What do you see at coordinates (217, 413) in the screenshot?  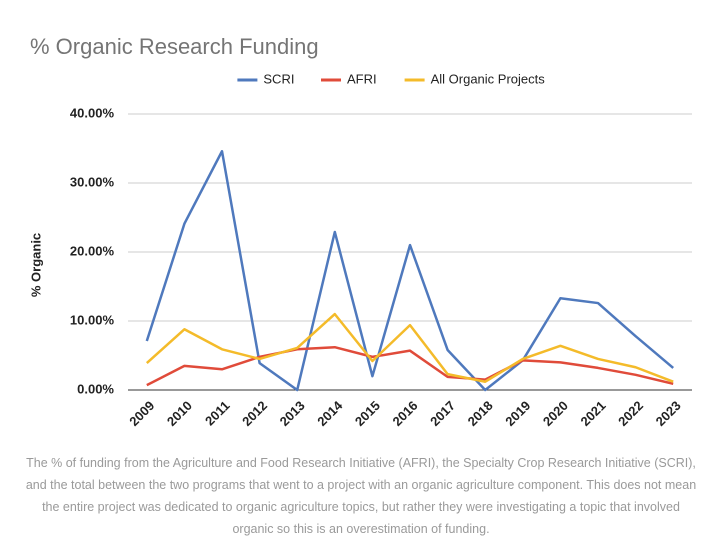 I see `x-tick-label: 2011` at bounding box center [217, 413].